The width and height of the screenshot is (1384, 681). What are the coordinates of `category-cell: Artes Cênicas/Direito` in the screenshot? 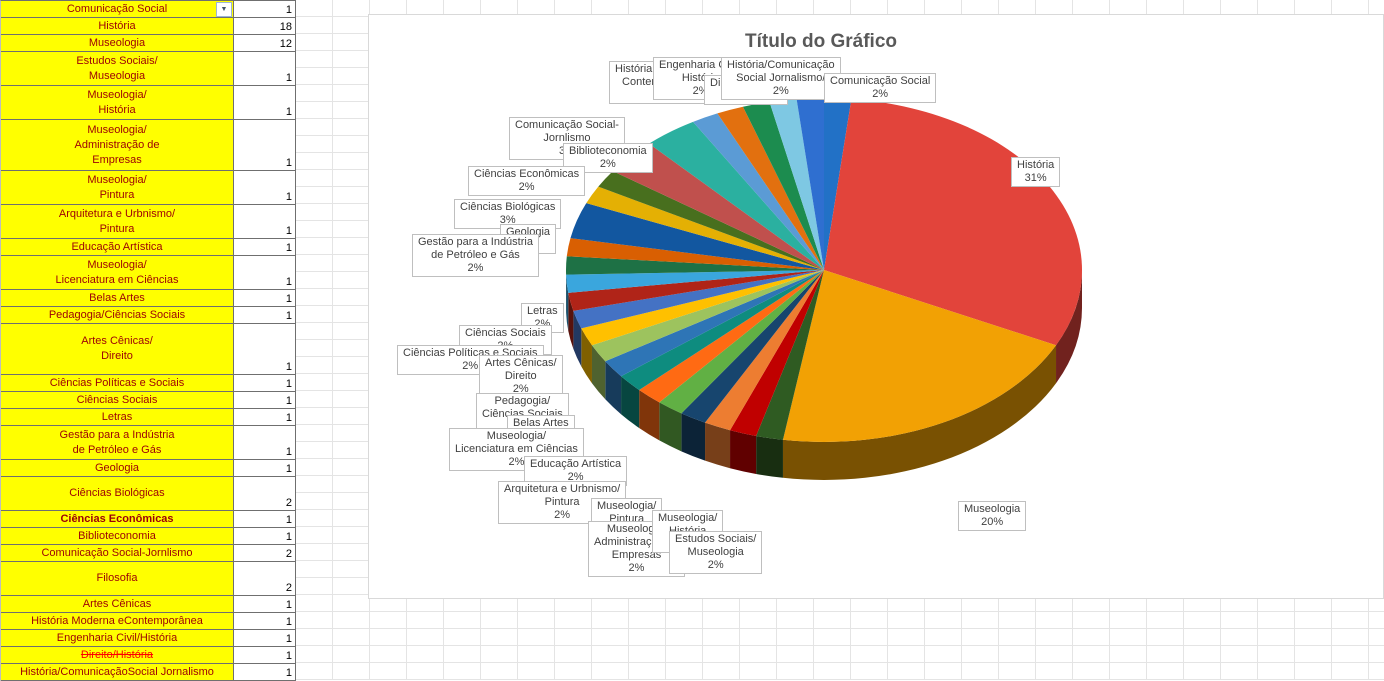 It's located at (117, 349).